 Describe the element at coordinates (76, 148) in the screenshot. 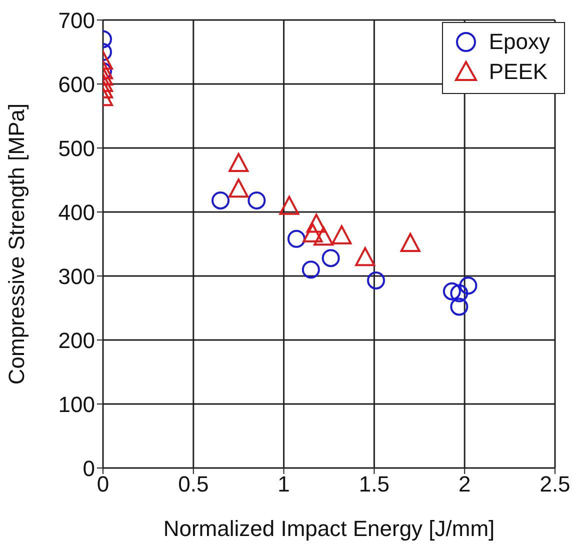

I see `y-tick-label: 500` at that location.